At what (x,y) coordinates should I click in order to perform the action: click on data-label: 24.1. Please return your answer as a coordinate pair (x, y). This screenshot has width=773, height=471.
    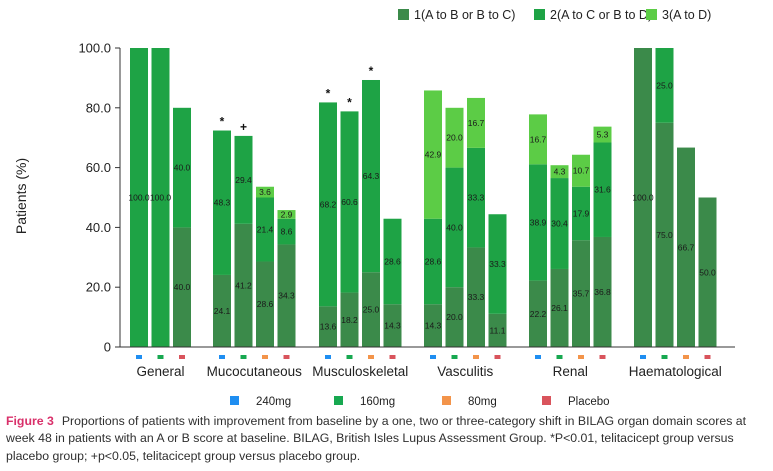
    Looking at the image, I should click on (222, 311).